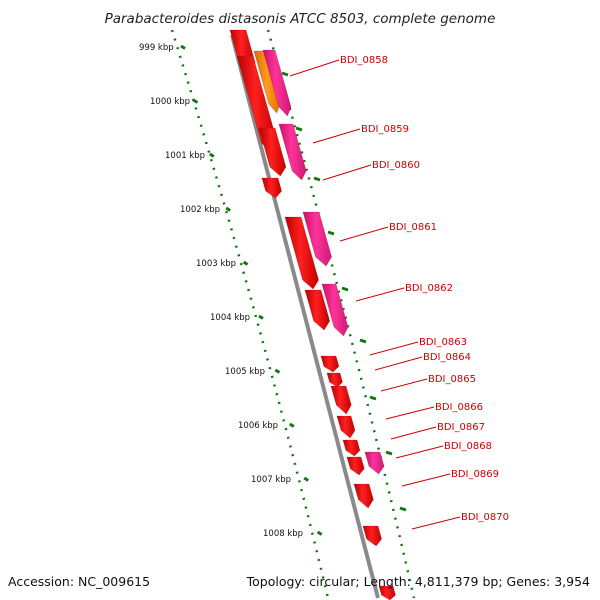  Describe the element at coordinates (283, 534) in the screenshot. I see `kbp-tick-label: 1008 kbp` at that location.